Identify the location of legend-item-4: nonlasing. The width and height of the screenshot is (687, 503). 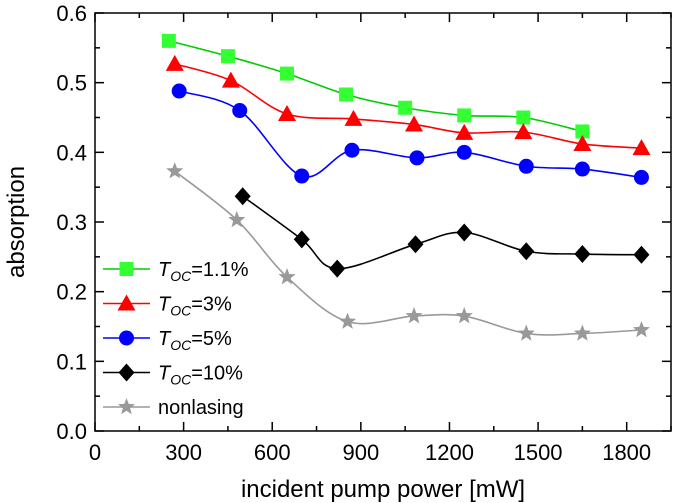
(173, 408).